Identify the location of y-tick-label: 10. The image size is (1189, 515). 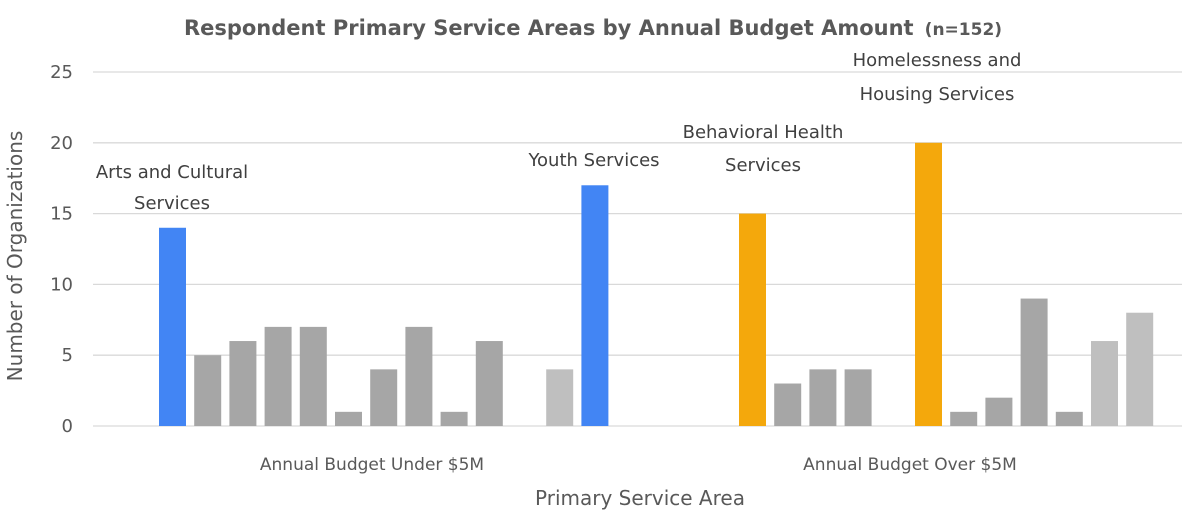
(61, 284).